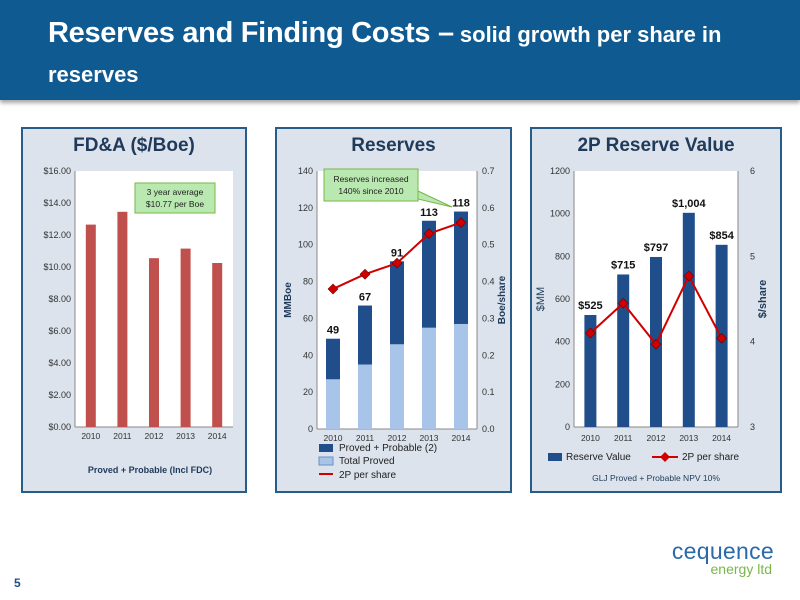 The image size is (800, 600). What do you see at coordinates (562, 299) in the screenshot?
I see `y-tick-label: 600` at bounding box center [562, 299].